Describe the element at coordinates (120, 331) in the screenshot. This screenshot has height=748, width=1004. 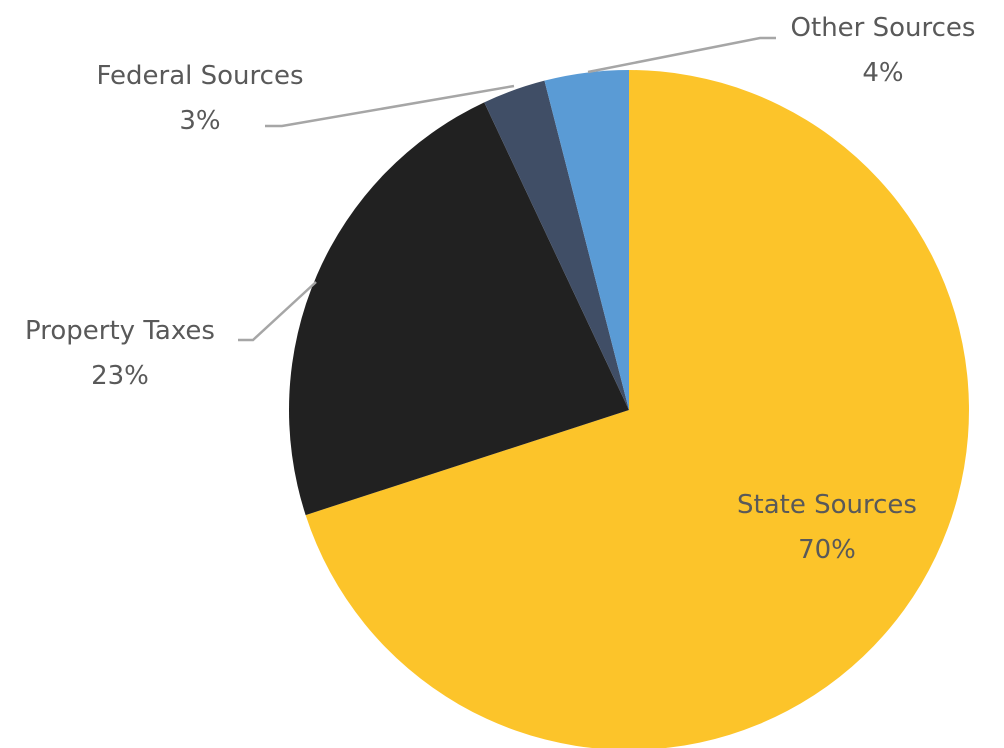
I see `slice-label-property-taxes-name: Property Taxes` at that location.